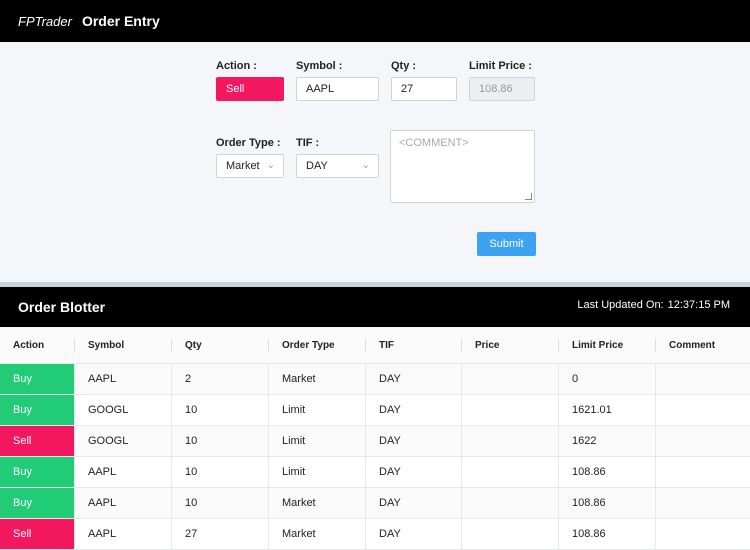 This screenshot has height=550, width=750. Describe the element at coordinates (510, 345) in the screenshot. I see `column-header-price: Price` at that location.